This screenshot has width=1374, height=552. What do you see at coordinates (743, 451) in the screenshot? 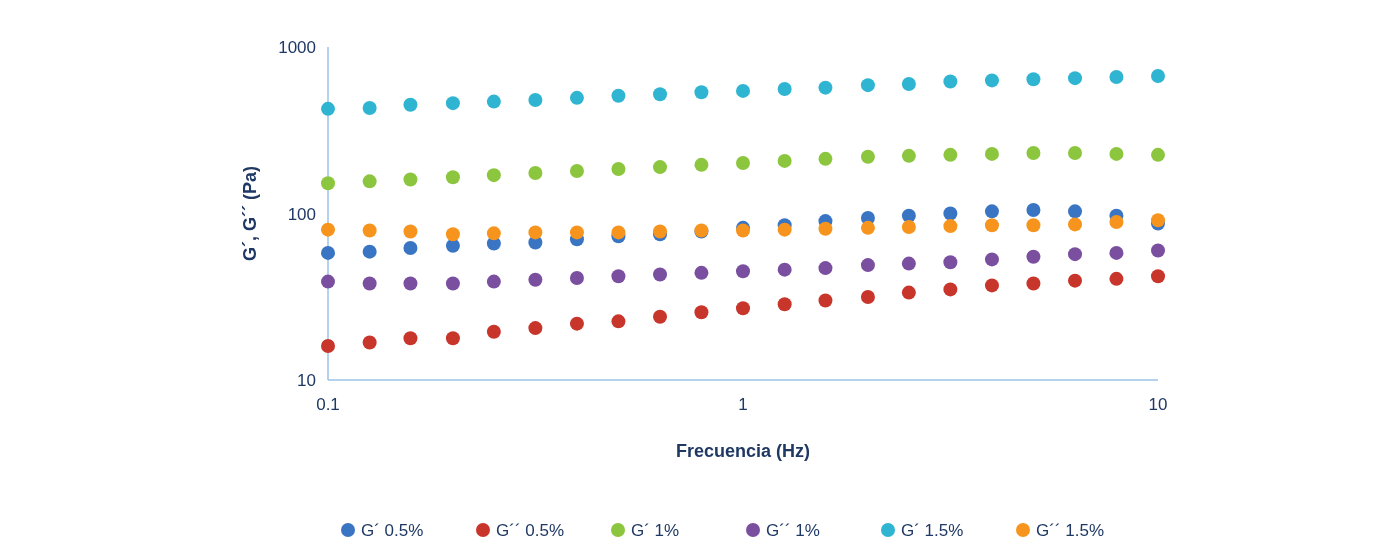
I see `x-axis-title: Frecuencia (Hz)` at bounding box center [743, 451].